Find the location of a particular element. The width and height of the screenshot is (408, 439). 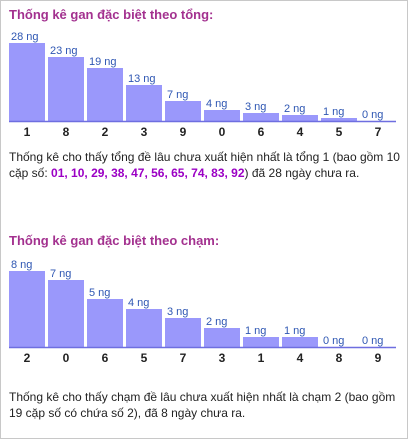

cham-value-label-5: 4 ng is located at coordinates (138, 303).